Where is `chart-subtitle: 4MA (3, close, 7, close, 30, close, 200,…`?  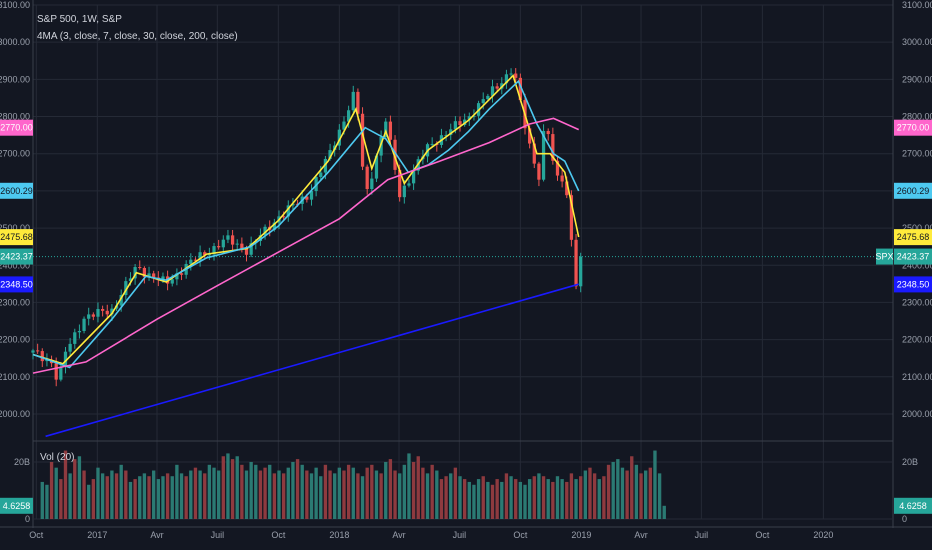
chart-subtitle: 4MA (3, close, 7, close, 30, close, 200,… is located at coordinates (137, 36).